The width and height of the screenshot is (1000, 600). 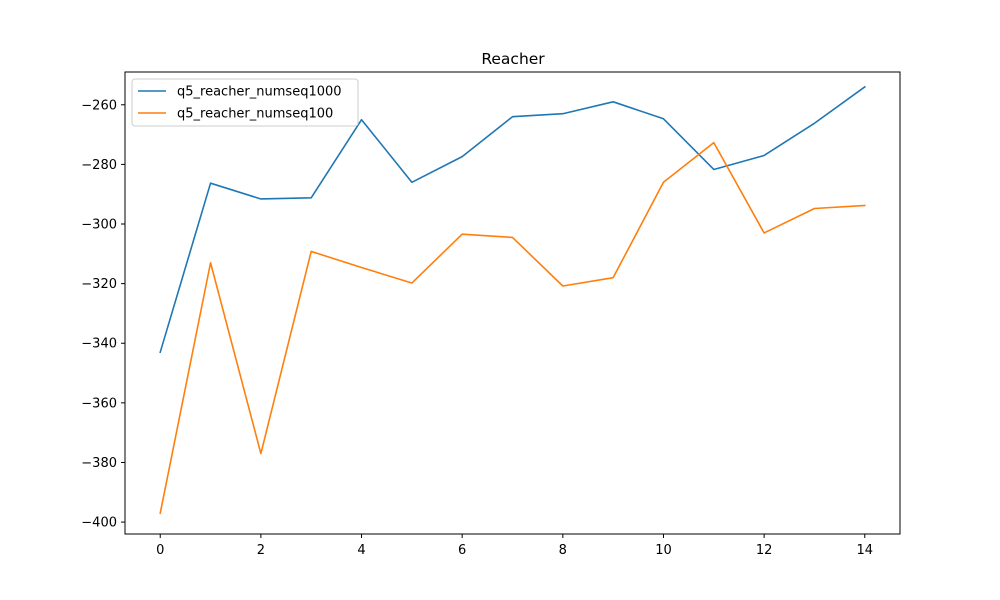 I want to click on x-axis: 0 2 4 6 8 10 12 14, so click(x=514, y=546).